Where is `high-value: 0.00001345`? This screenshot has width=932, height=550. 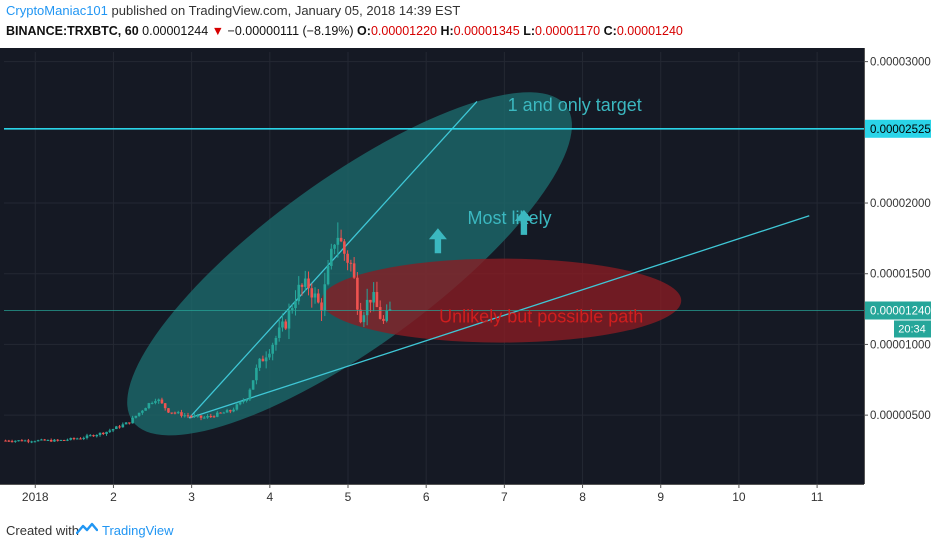
high-value: 0.00001345 is located at coordinates (486, 31).